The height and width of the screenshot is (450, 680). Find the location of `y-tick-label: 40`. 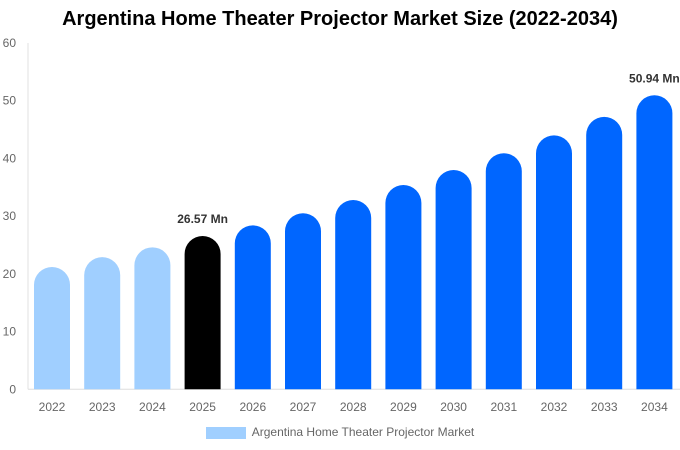

y-tick-label: 40 is located at coordinates (10, 158).